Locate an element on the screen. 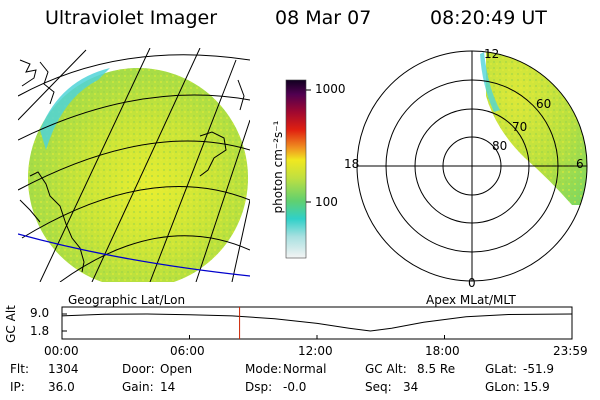 This screenshot has width=600, height=400. altitude-plot is located at coordinates (317, 323).